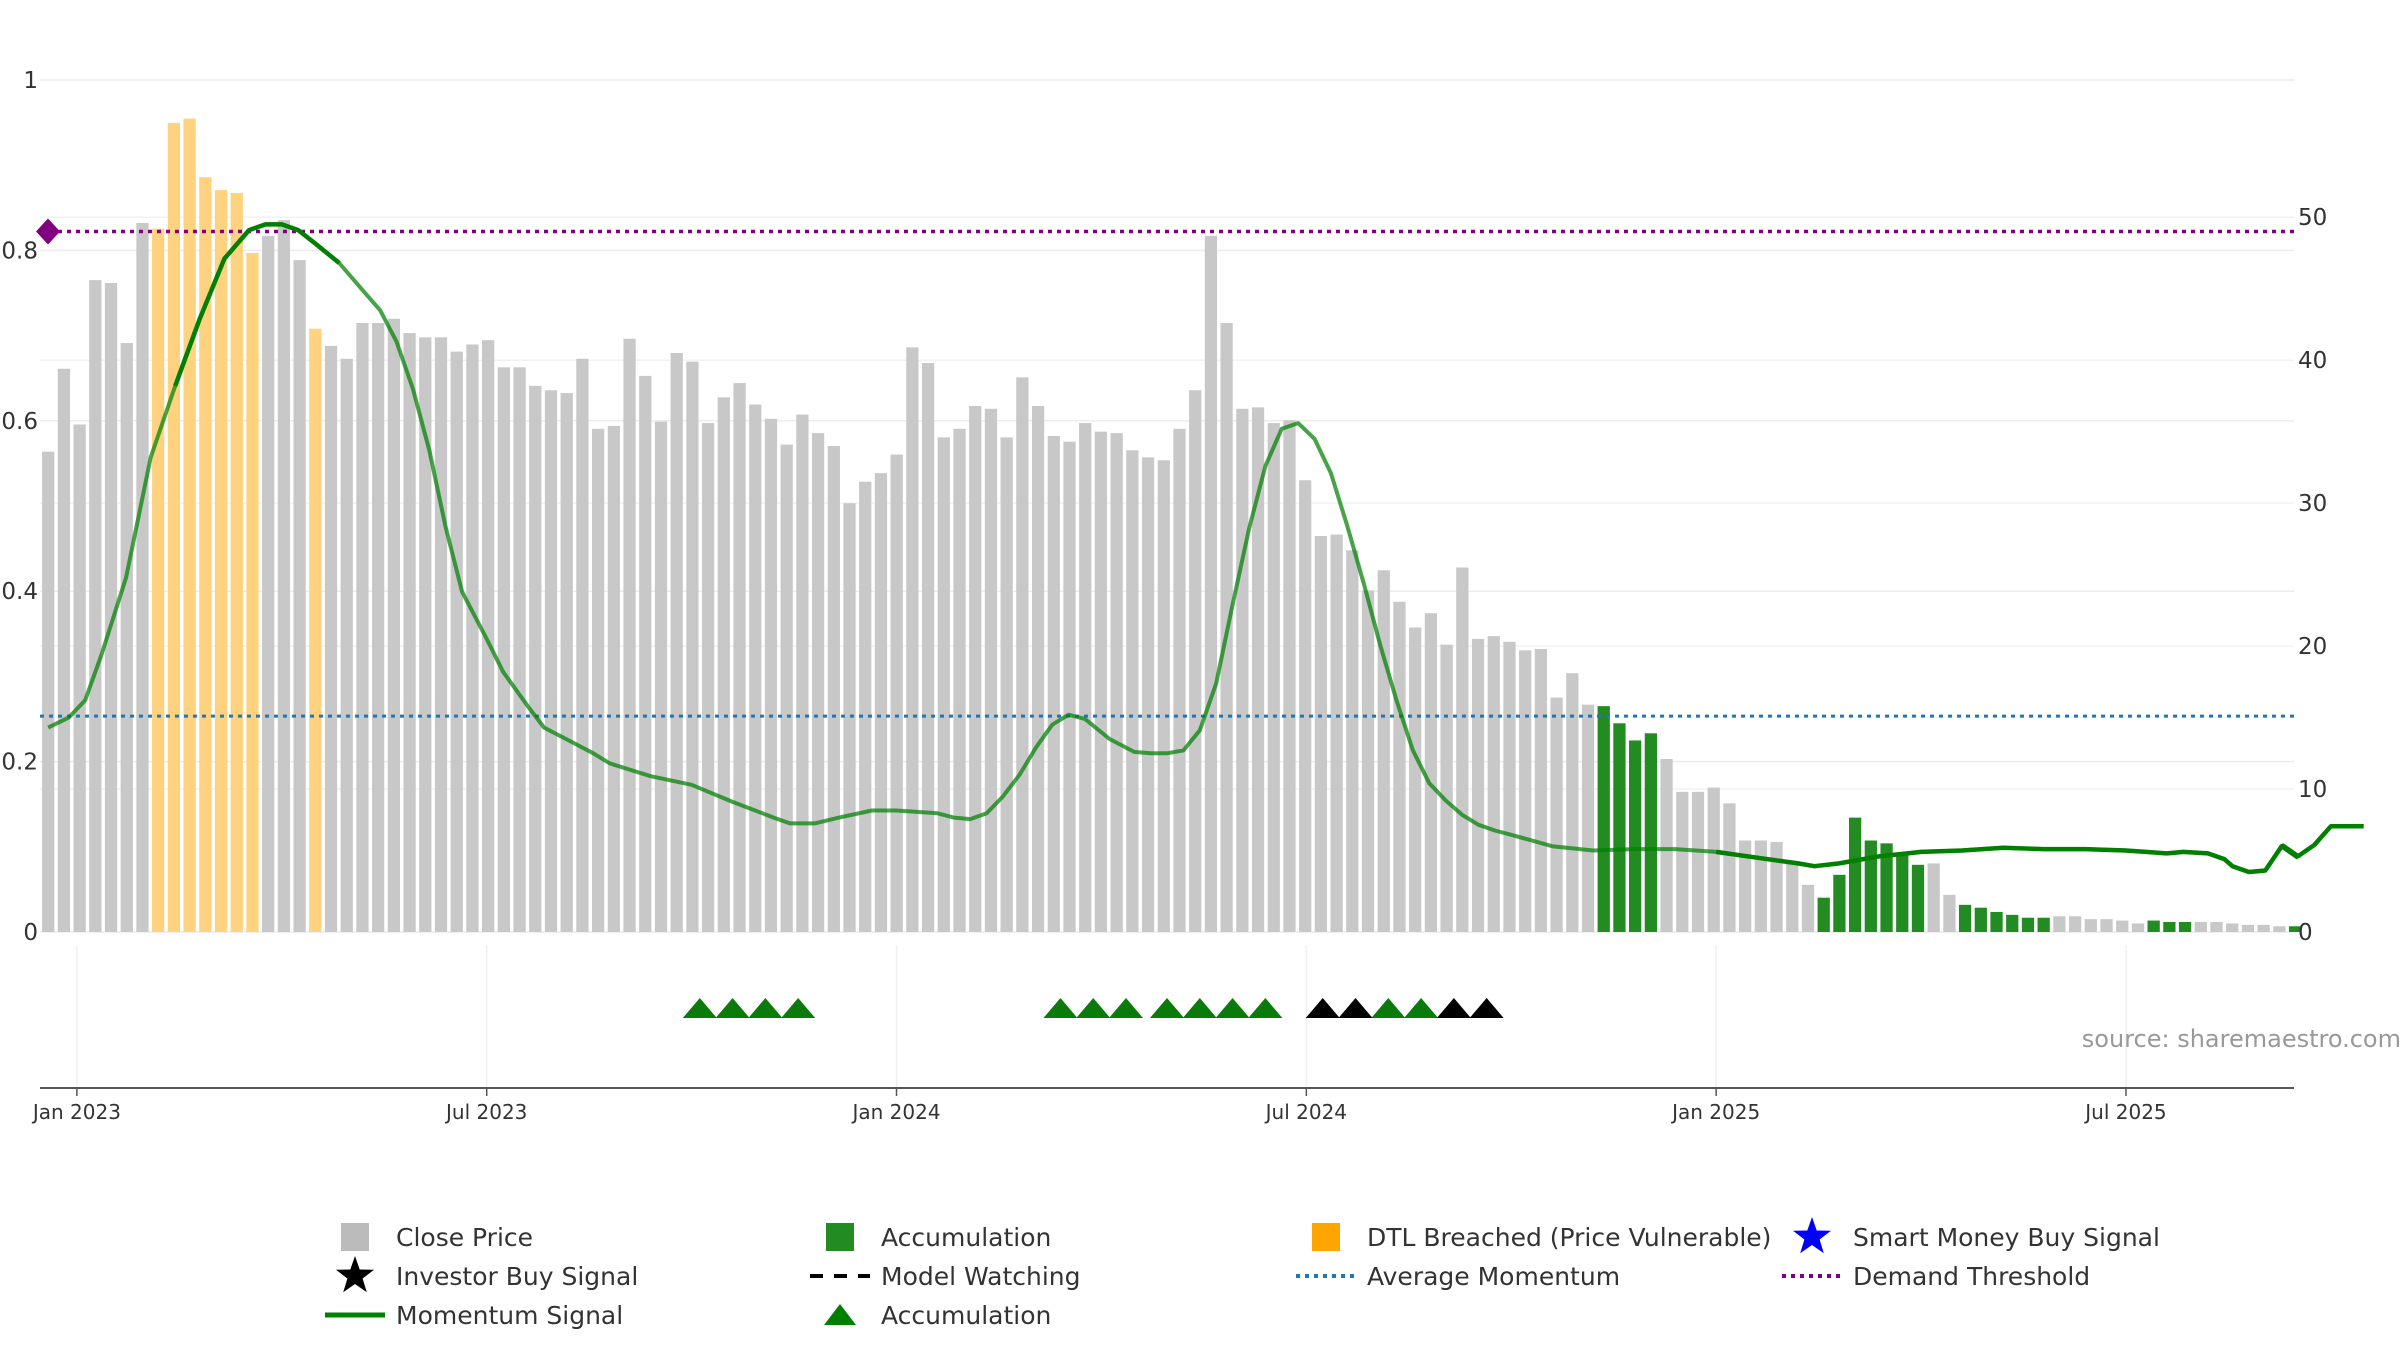 This screenshot has height=1350, width=2400. Describe the element at coordinates (1715, 1112) in the screenshot. I see `x-tick-label: Jan 2025` at that location.